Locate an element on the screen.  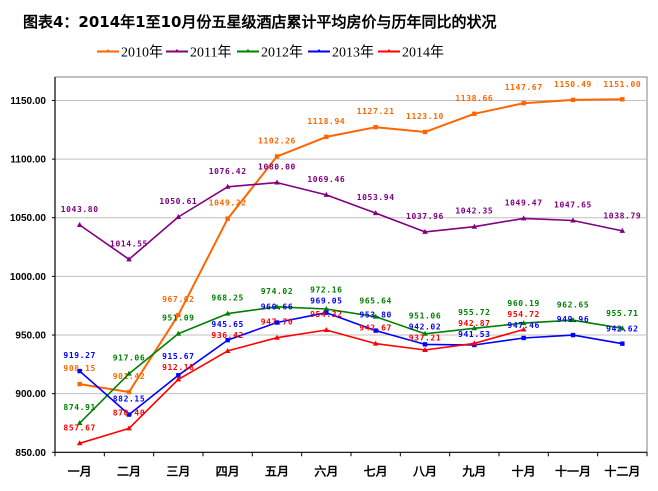
ytick-label-950: 950.00 is located at coordinates (30, 336).